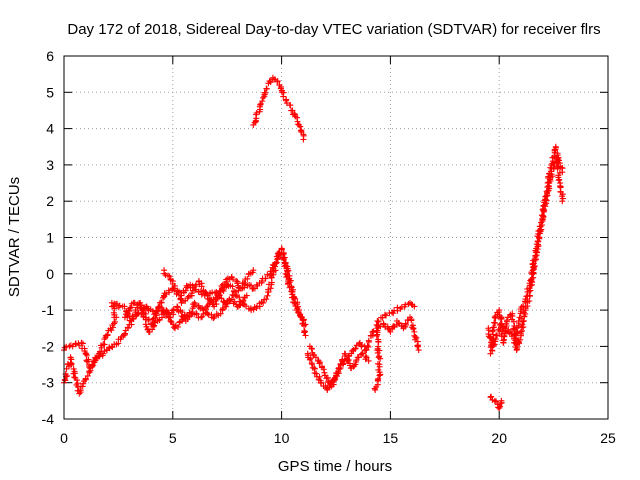  Describe the element at coordinates (64, 438) in the screenshot. I see `x-tick-label: 0` at that location.